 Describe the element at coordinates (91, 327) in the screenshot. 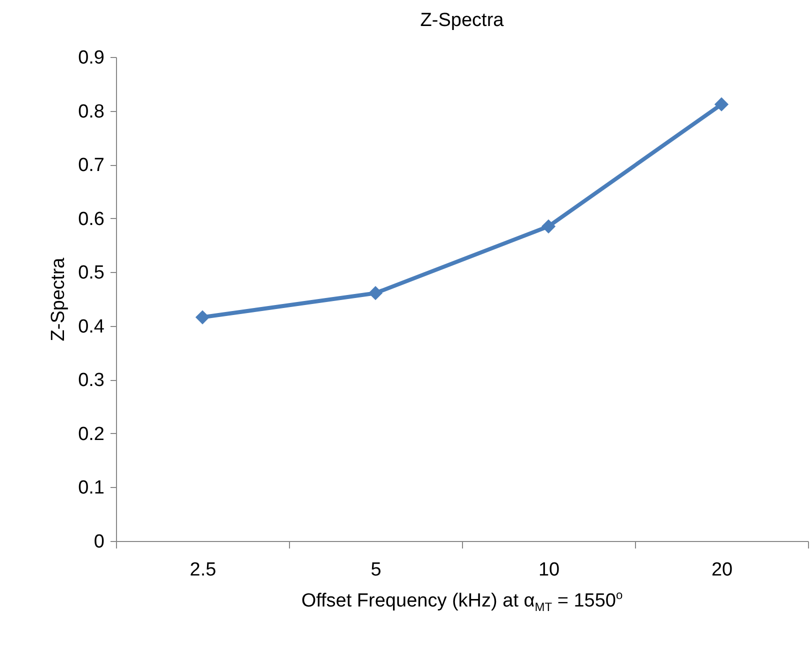

I see `y-tick-label: 0.4` at that location.